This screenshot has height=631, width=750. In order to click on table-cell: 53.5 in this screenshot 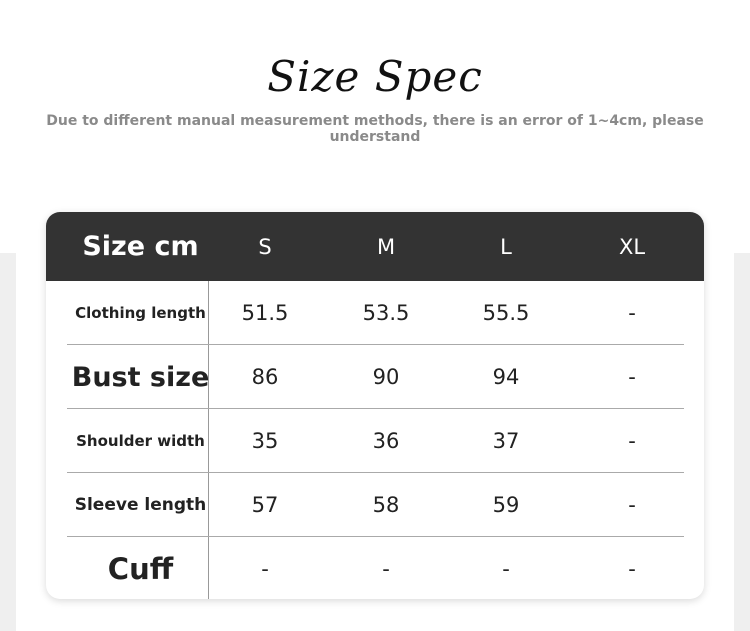, I will do `click(386, 313)`.